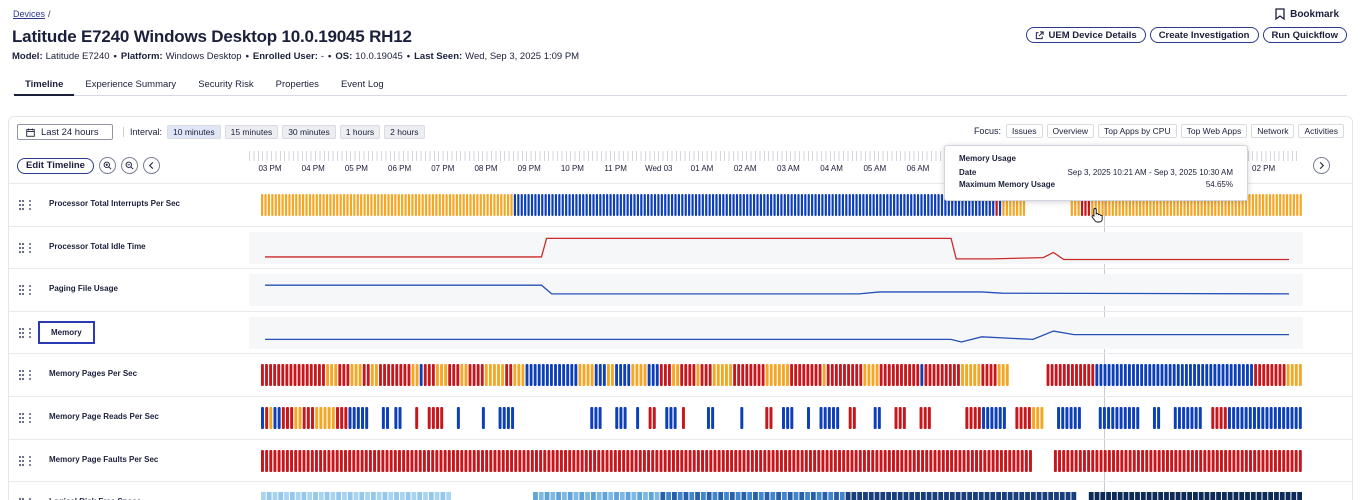 The image size is (1361, 500). Describe the element at coordinates (777, 289) in the screenshot. I see `metric-line` at that location.